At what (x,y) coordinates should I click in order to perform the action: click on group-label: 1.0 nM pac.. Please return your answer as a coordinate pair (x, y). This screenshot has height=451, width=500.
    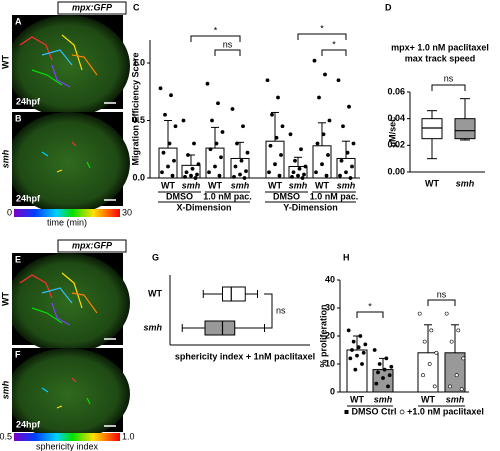
    Looking at the image, I should click on (334, 196).